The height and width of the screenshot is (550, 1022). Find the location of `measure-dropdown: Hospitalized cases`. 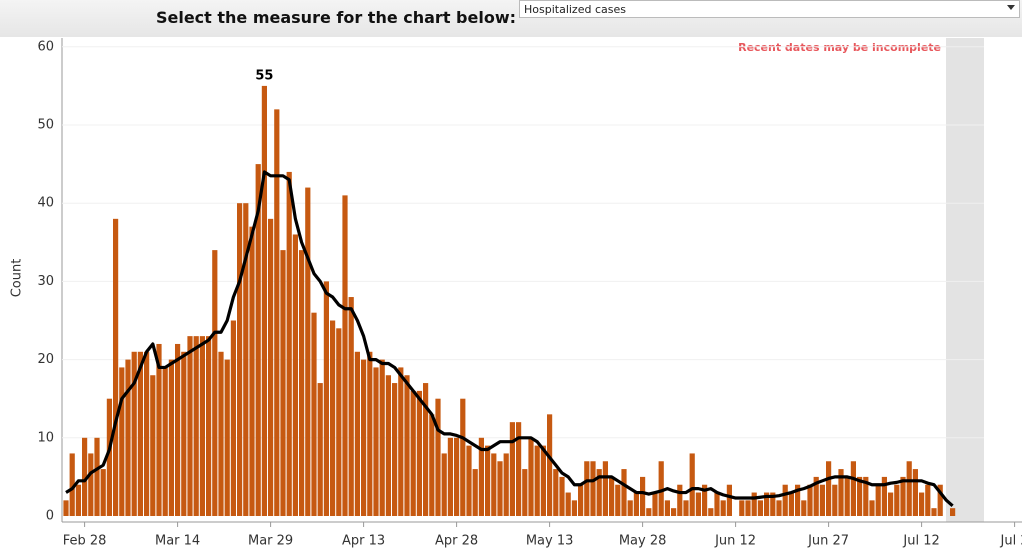

measure-dropdown: Hospitalized cases is located at coordinates (769, 9).